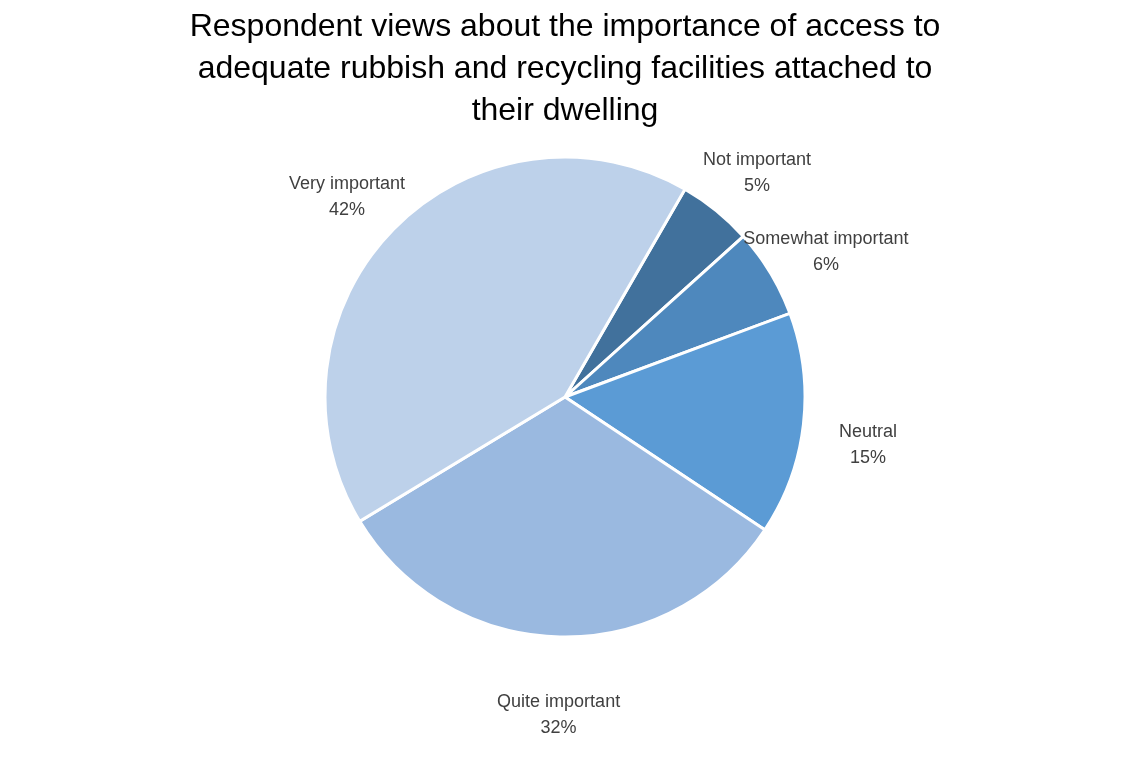 The image size is (1146, 773). I want to click on chart-title: Respondent views about the importance of access to adequate rubbish and recycling facilities attached to their dwelling, so click(565, 67).